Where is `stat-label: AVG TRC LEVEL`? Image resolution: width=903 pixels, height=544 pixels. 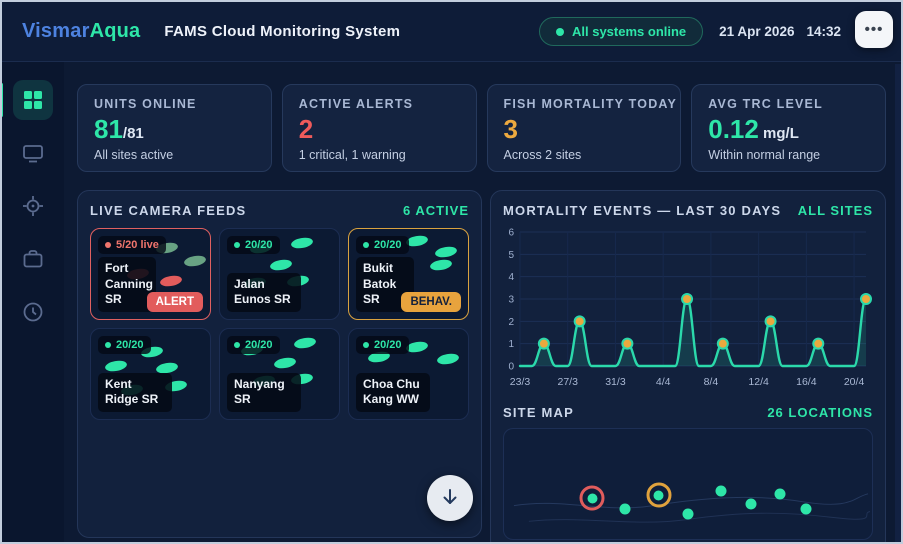
stat-label: AVG TRC LEVEL is located at coordinates (765, 104).